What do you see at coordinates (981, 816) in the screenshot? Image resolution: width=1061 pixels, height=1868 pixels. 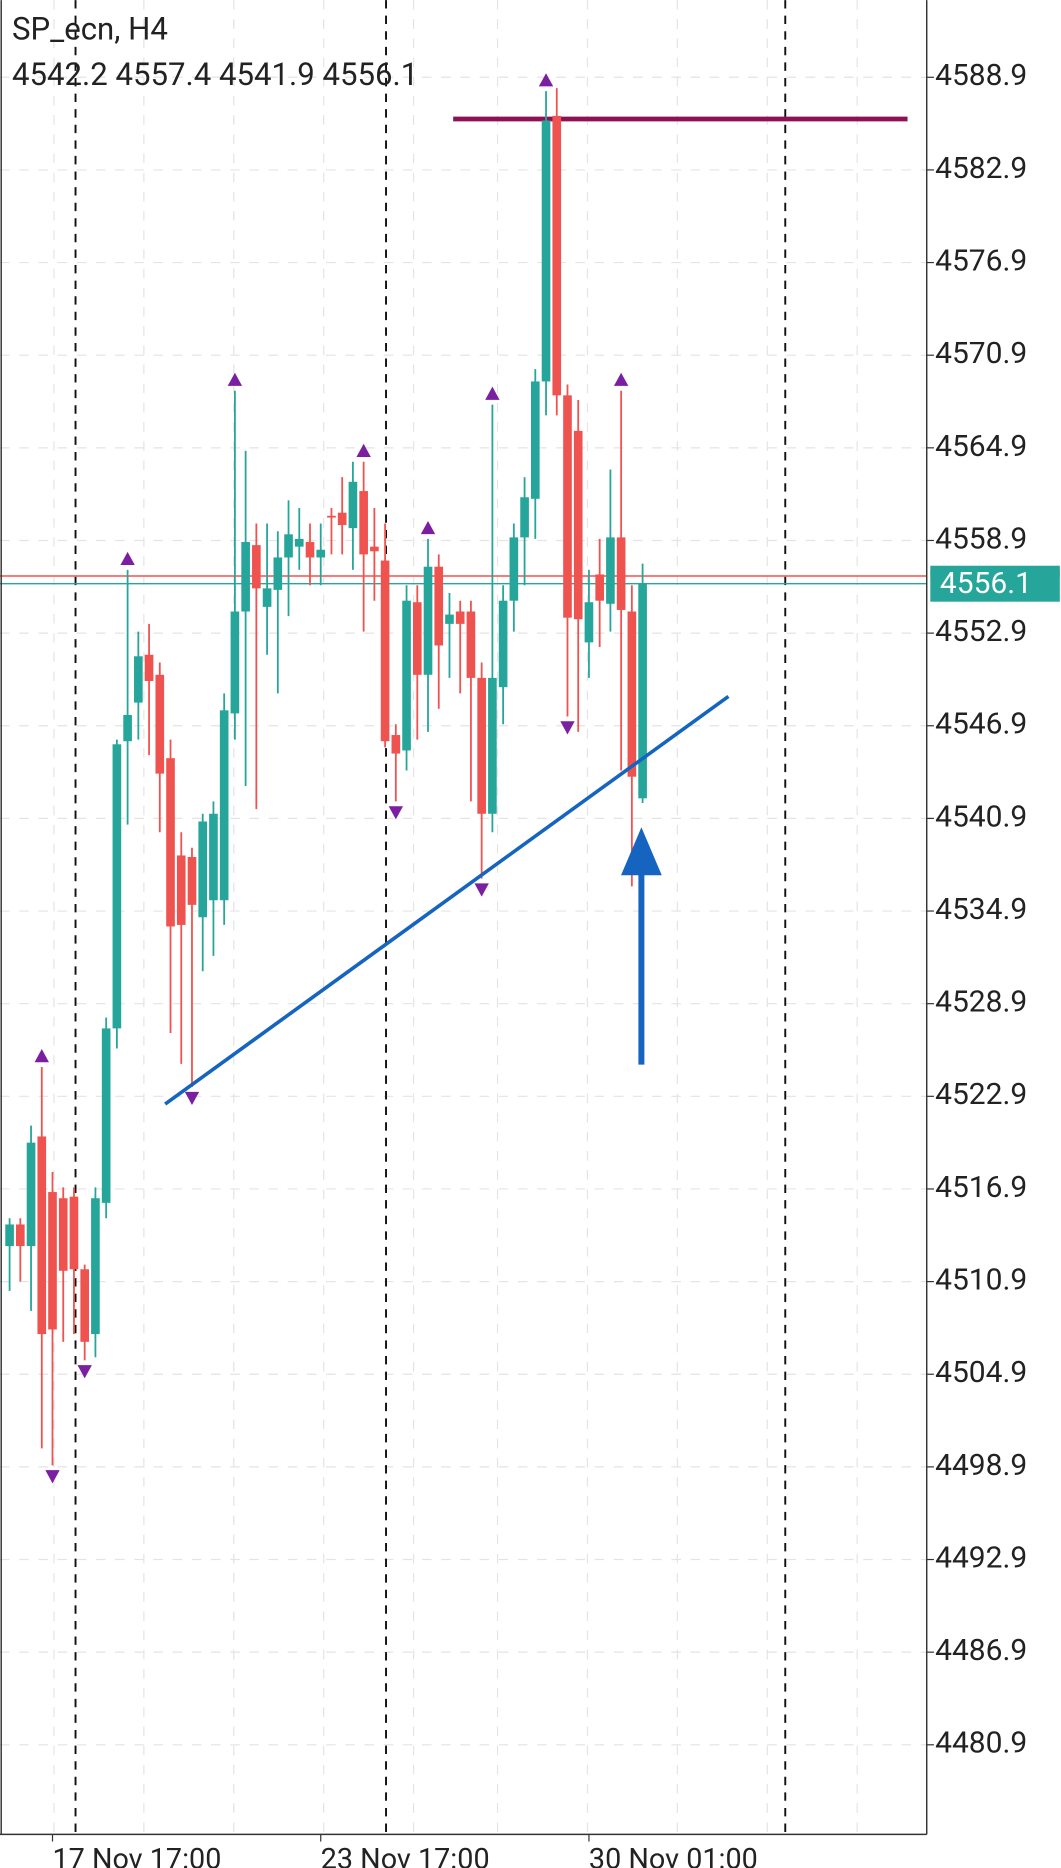 I see `y-tick-label: 4540.9` at bounding box center [981, 816].